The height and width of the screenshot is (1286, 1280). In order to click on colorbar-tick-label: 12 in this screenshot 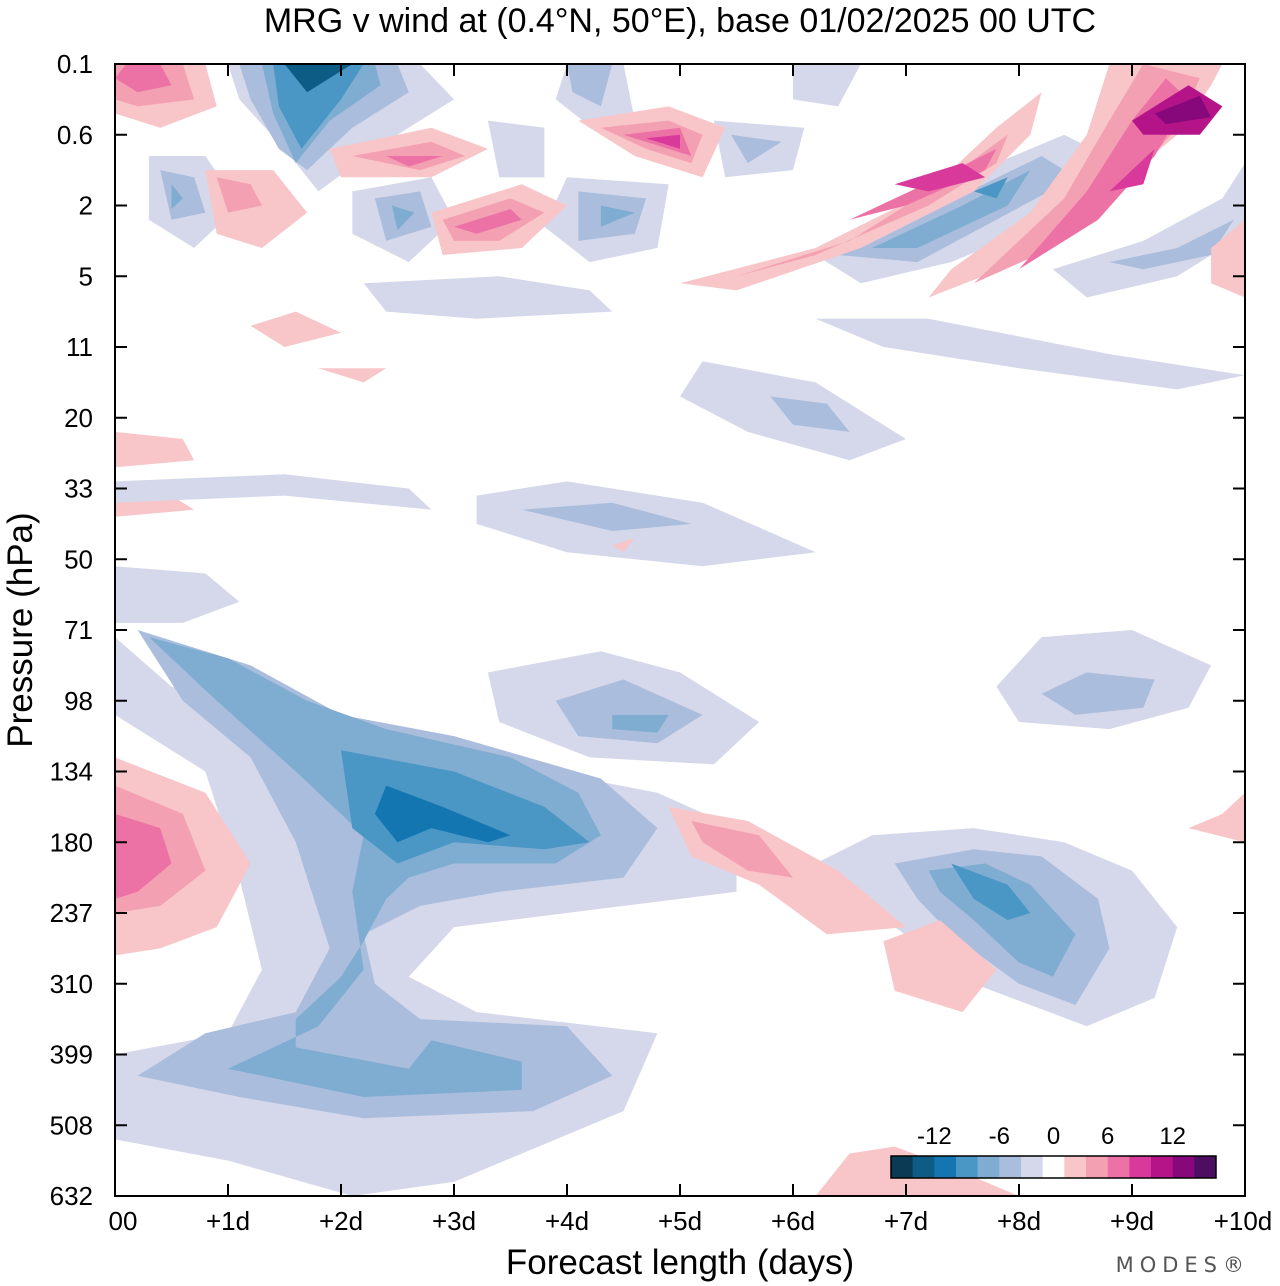, I will do `click(1172, 1136)`.